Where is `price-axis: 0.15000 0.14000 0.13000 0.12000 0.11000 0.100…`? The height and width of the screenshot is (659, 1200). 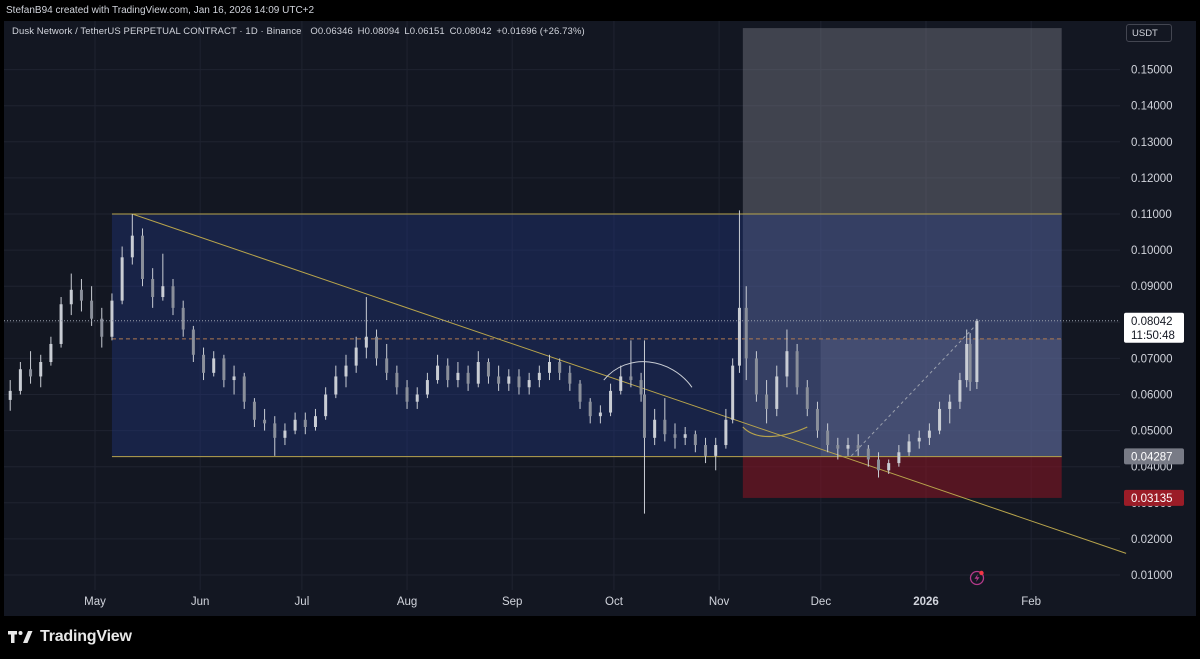
price-axis: 0.15000 0.14000 0.13000 0.12000 0.11000 0.100… is located at coordinates (1152, 323).